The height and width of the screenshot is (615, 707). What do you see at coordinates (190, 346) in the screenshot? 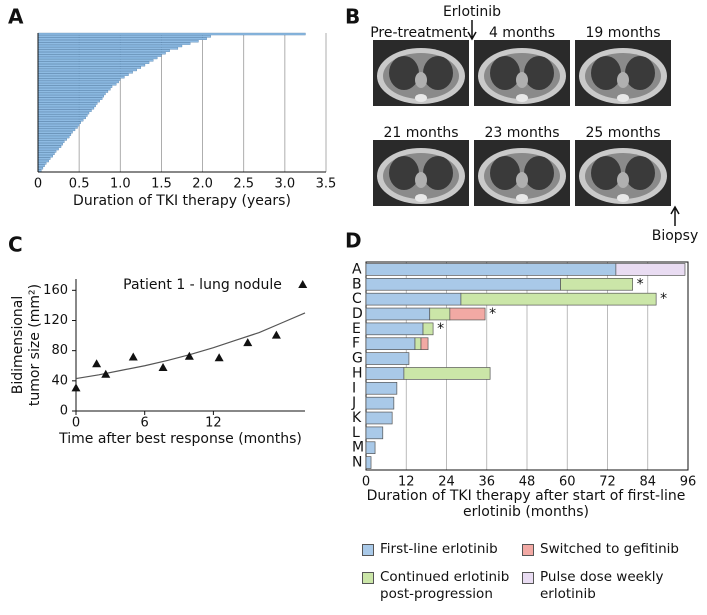
I see `fit-line` at bounding box center [190, 346].